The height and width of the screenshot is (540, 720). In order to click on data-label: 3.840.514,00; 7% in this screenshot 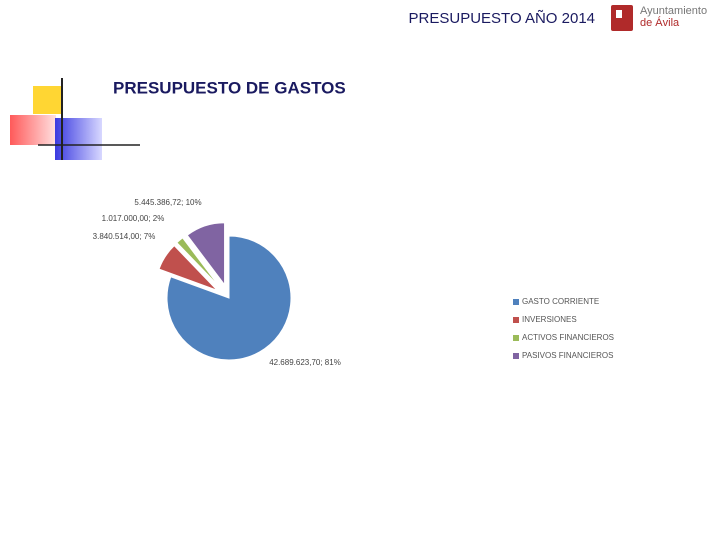, I will do `click(124, 236)`.